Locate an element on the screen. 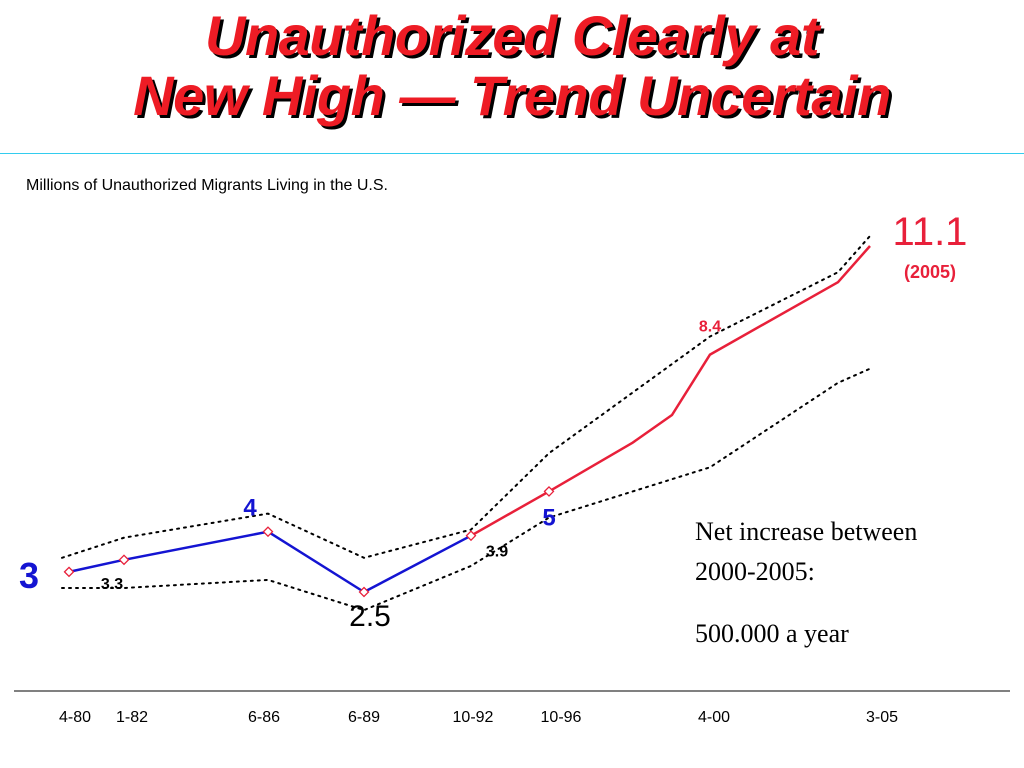 Image resolution: width=1024 pixels, height=768 pixels. note-line-1: Net increase between is located at coordinates (806, 531).